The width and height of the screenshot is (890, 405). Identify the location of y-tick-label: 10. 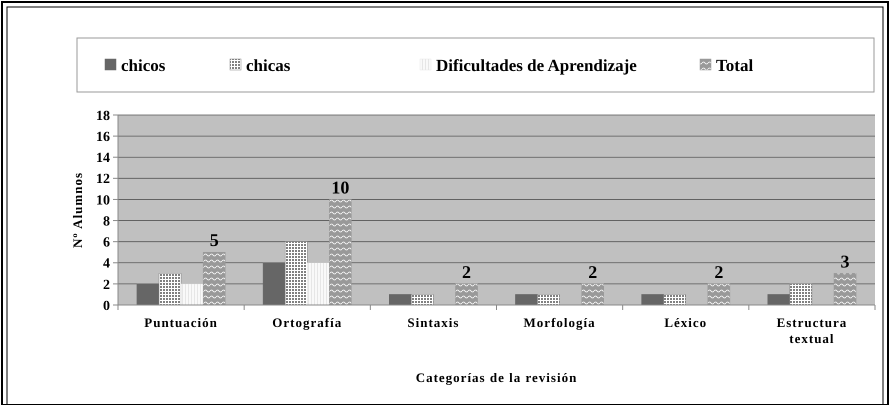
(103, 200).